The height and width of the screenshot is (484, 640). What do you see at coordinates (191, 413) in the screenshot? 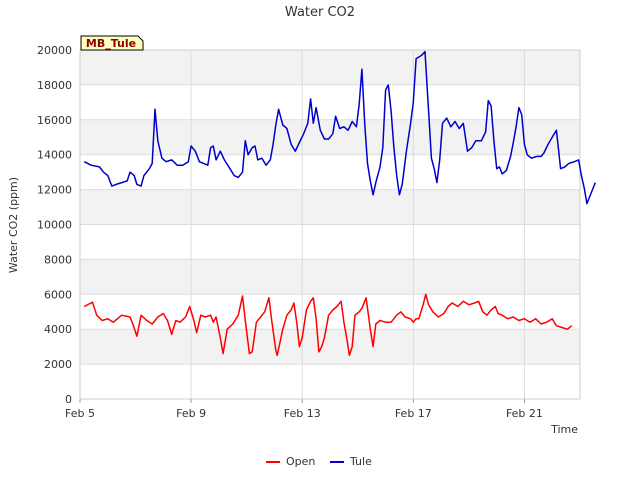
I see `x-tick-label: Feb 9` at bounding box center [191, 413].